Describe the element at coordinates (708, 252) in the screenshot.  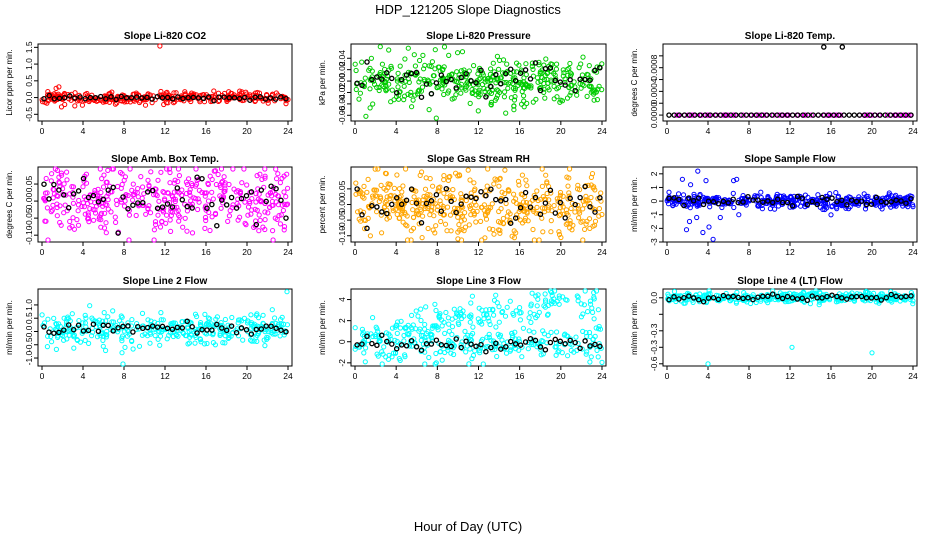
I see `x-tick-label: 4` at that location.